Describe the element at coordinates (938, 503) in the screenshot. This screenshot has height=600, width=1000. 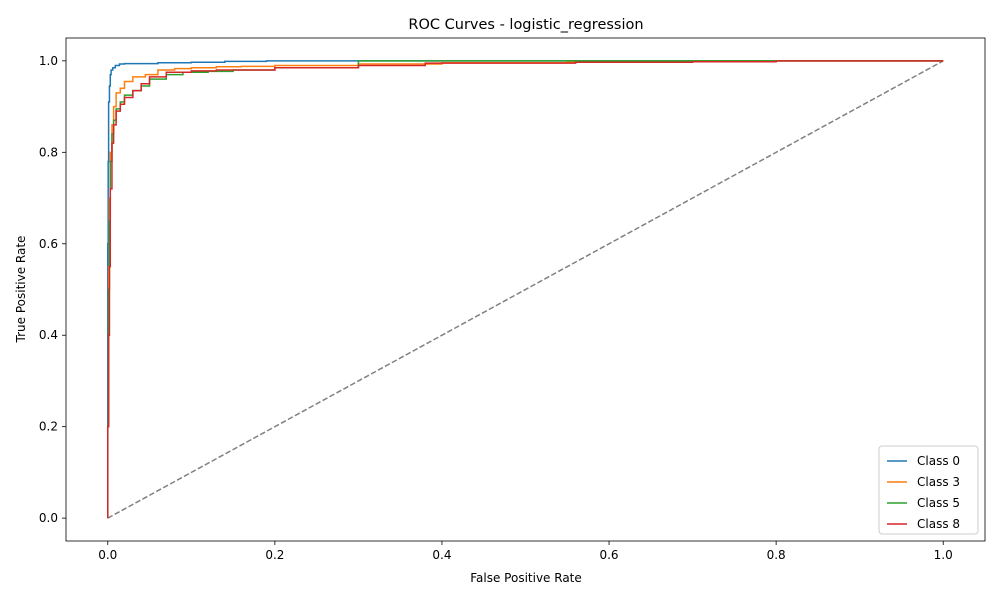
I see `legend-label: Class 5` at that location.